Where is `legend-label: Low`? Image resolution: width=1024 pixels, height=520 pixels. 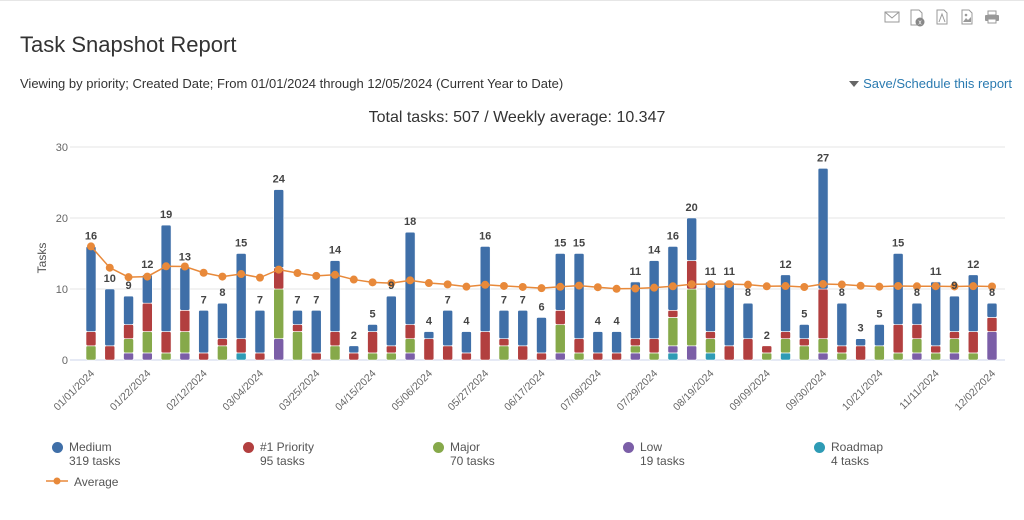
legend-label: Low is located at coordinates (651, 447).